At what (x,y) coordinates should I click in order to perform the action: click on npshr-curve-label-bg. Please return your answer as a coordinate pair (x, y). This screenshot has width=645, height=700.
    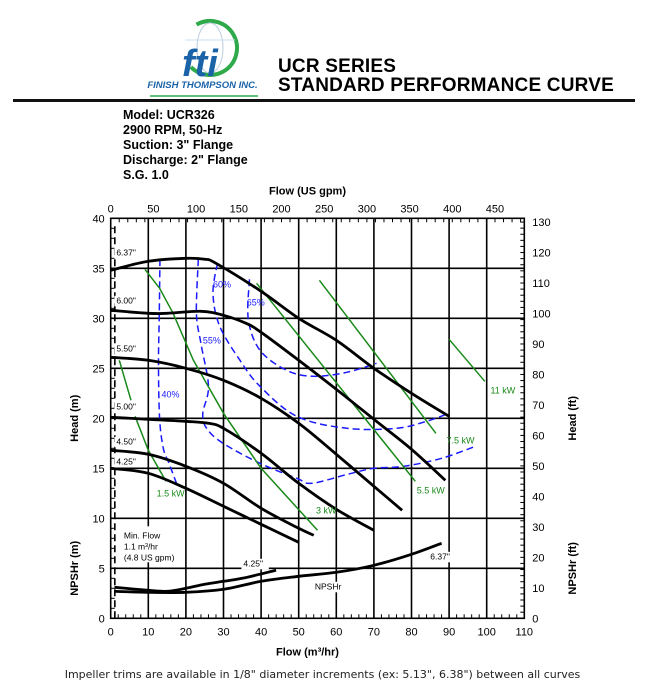
    Looking at the image, I should click on (255, 564).